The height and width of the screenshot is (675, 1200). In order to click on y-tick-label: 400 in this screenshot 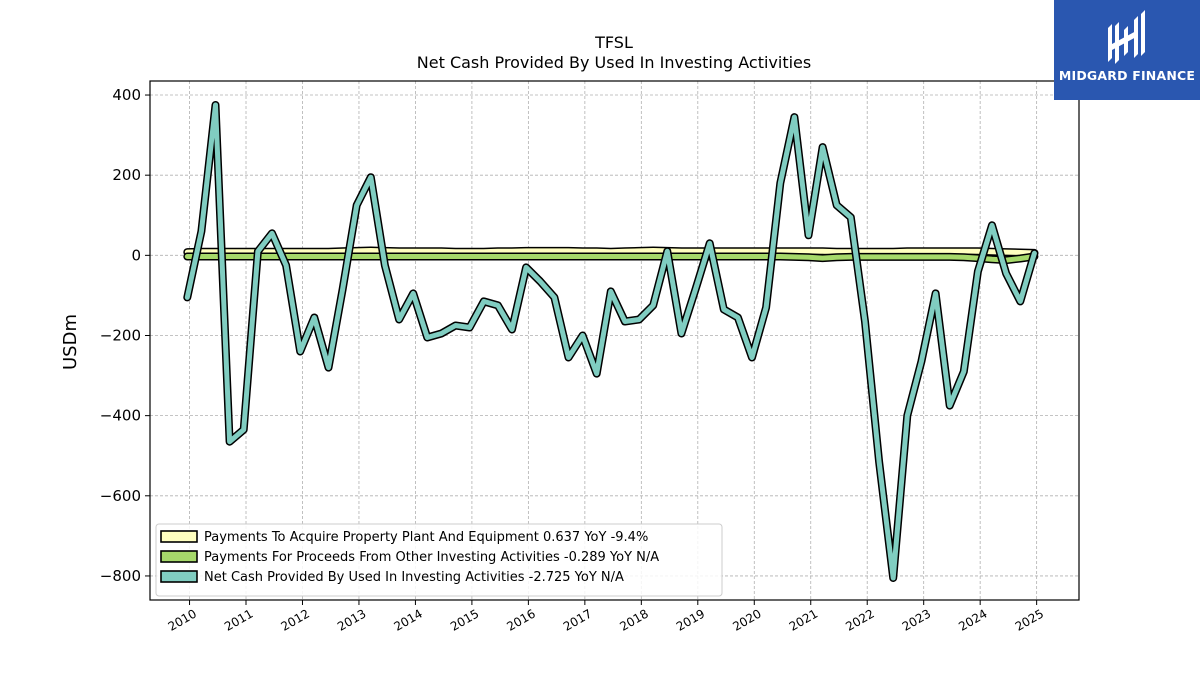, I will do `click(126, 95)`.